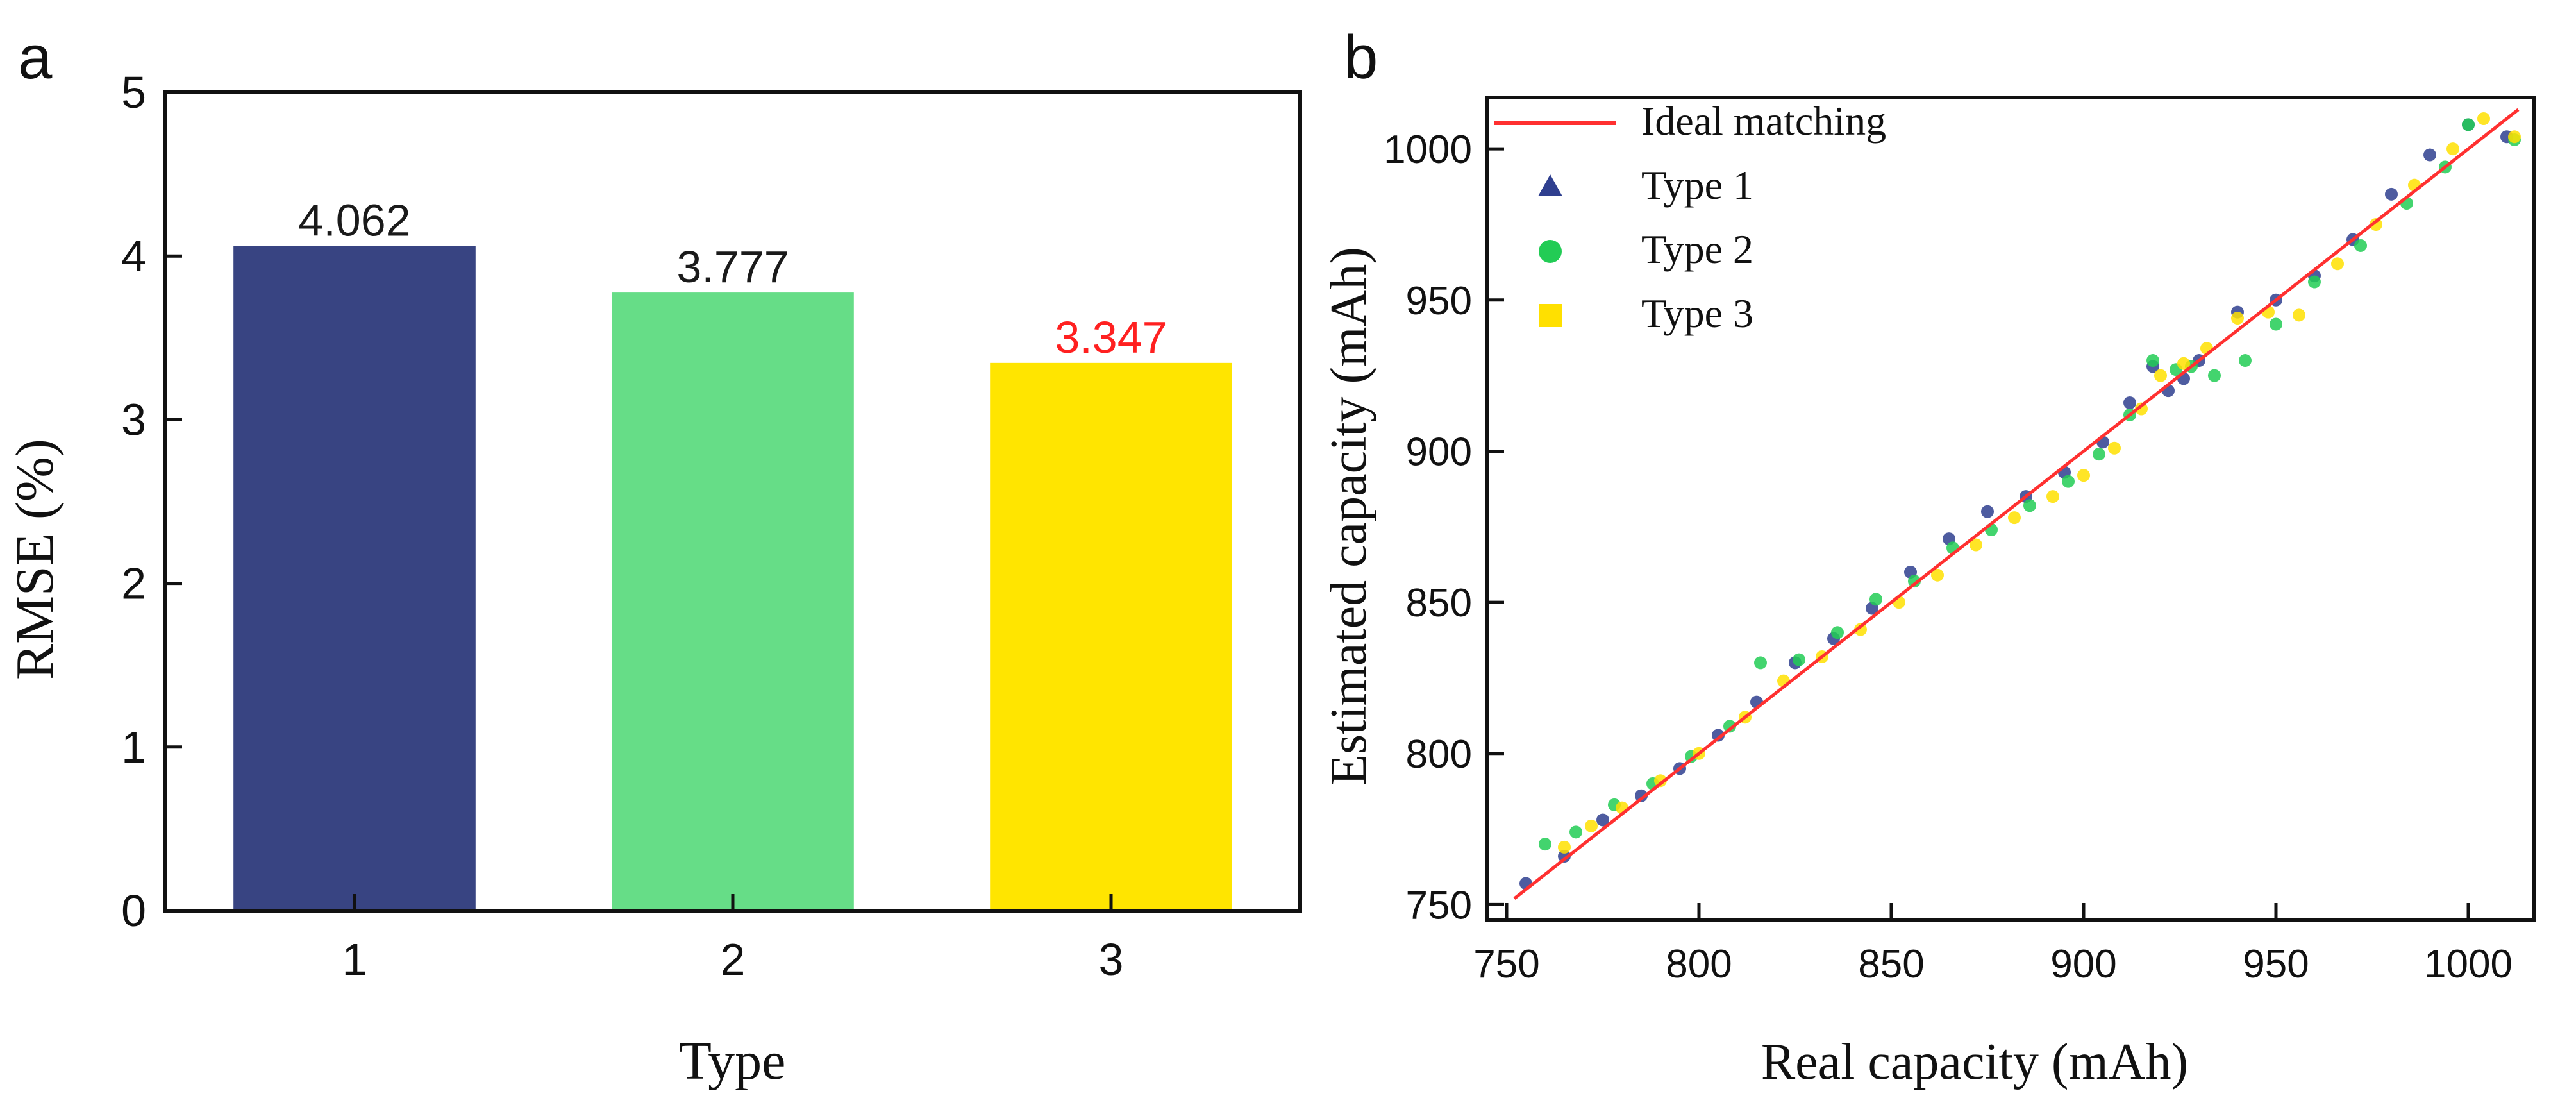 Image resolution: width=2576 pixels, height=1098 pixels. I want to click on y-tick-label: 900, so click(1439, 452).